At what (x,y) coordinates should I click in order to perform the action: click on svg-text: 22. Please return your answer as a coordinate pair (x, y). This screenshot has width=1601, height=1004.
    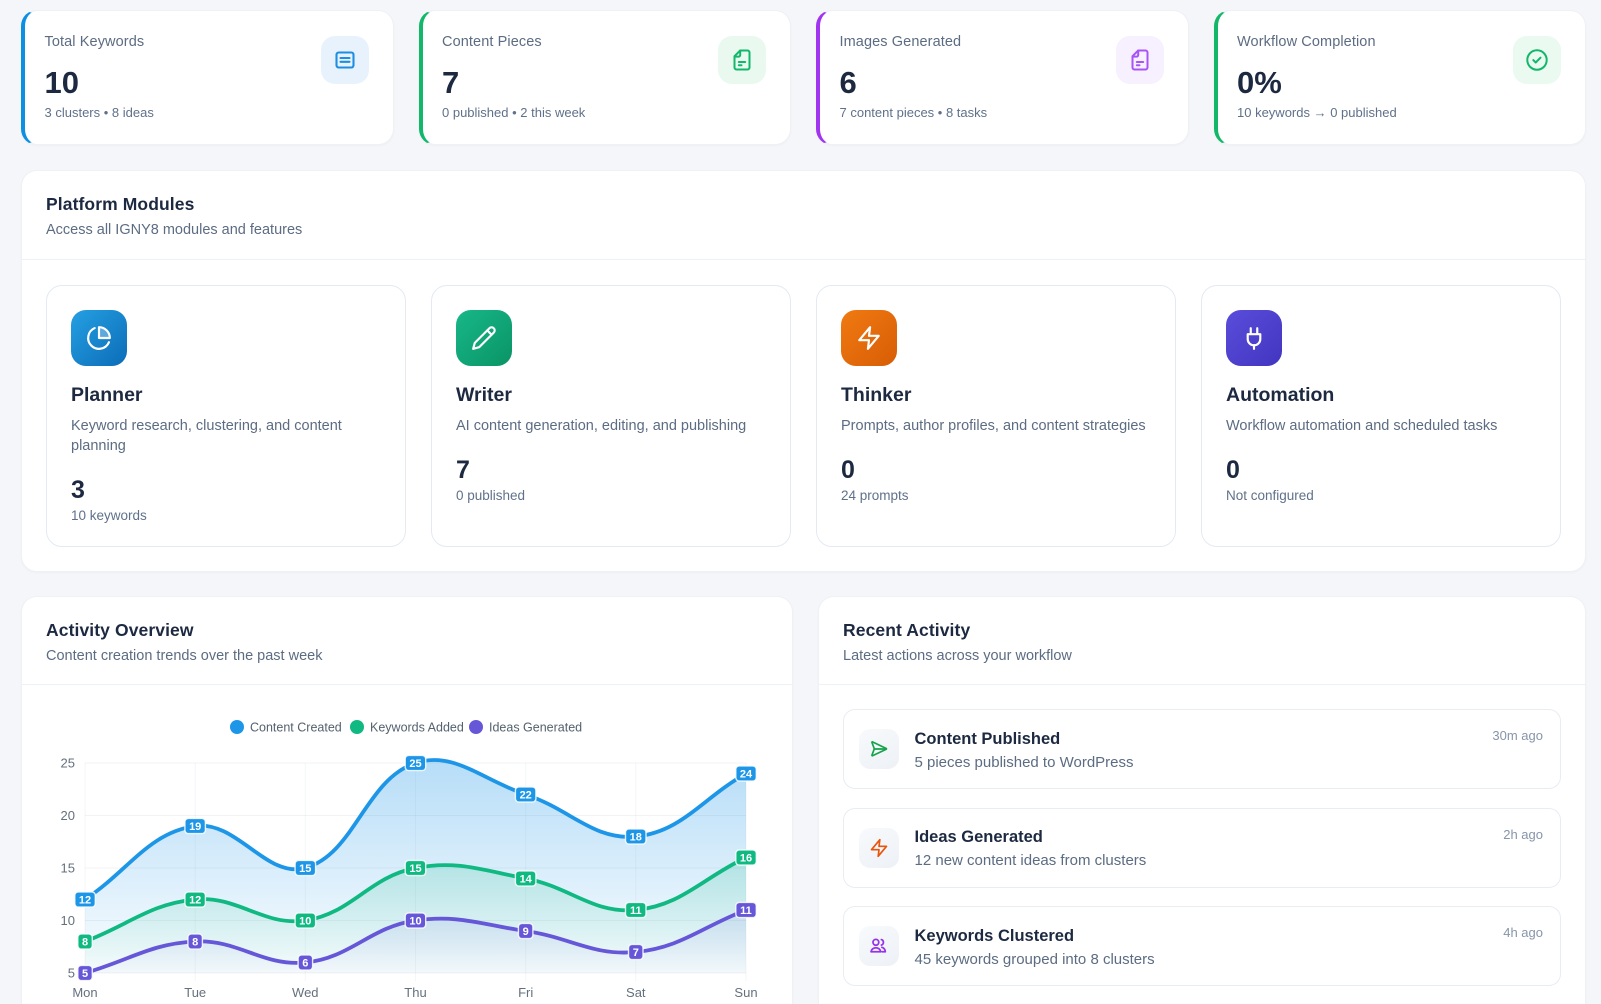
    Looking at the image, I should click on (525, 796).